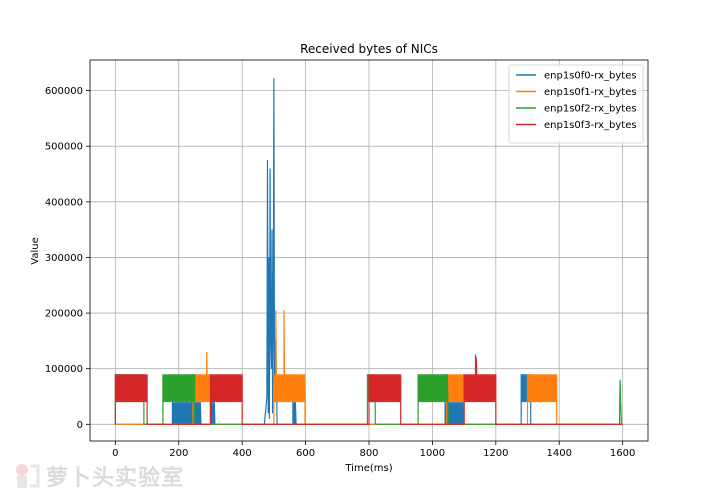 This screenshot has height=504, width=720. What do you see at coordinates (590, 92) in the screenshot?
I see `legend-entry-label: enp1s0f1-rx_bytes` at bounding box center [590, 92].